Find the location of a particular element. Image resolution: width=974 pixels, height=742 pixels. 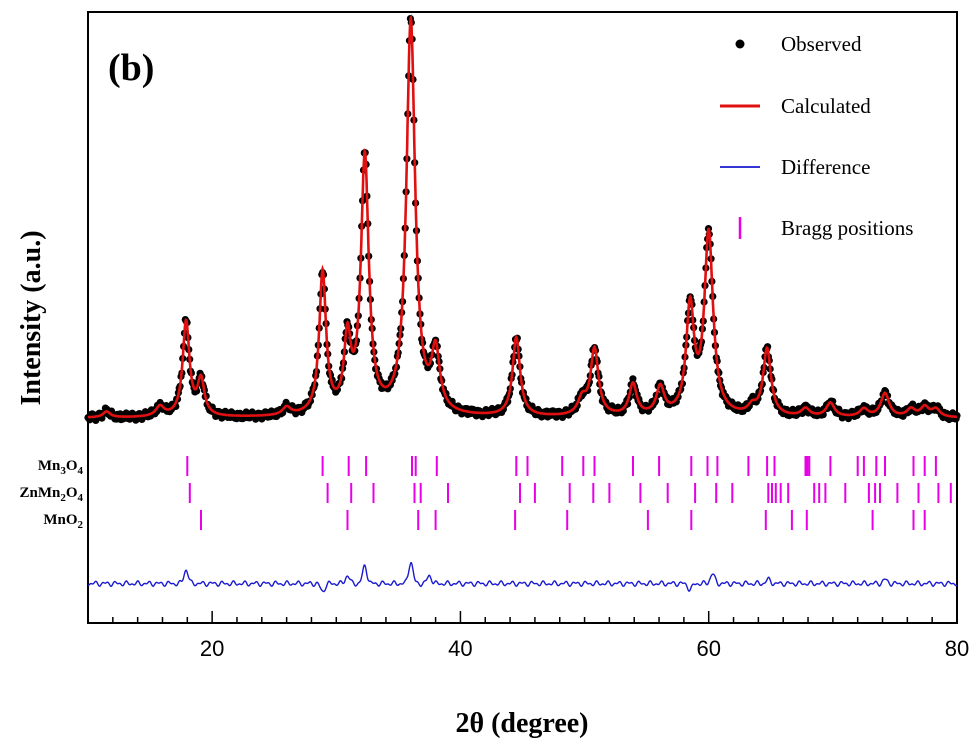

legend-item: Bragg positions is located at coordinates (825, 228).